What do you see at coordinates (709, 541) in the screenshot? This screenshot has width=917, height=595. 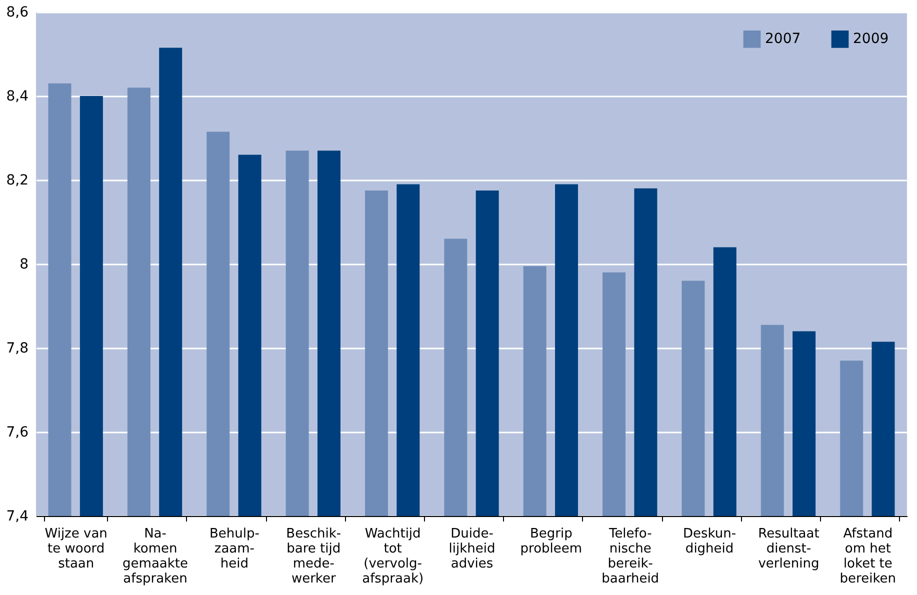 I see `x-tick-label: Deskun- digheid` at bounding box center [709, 541].